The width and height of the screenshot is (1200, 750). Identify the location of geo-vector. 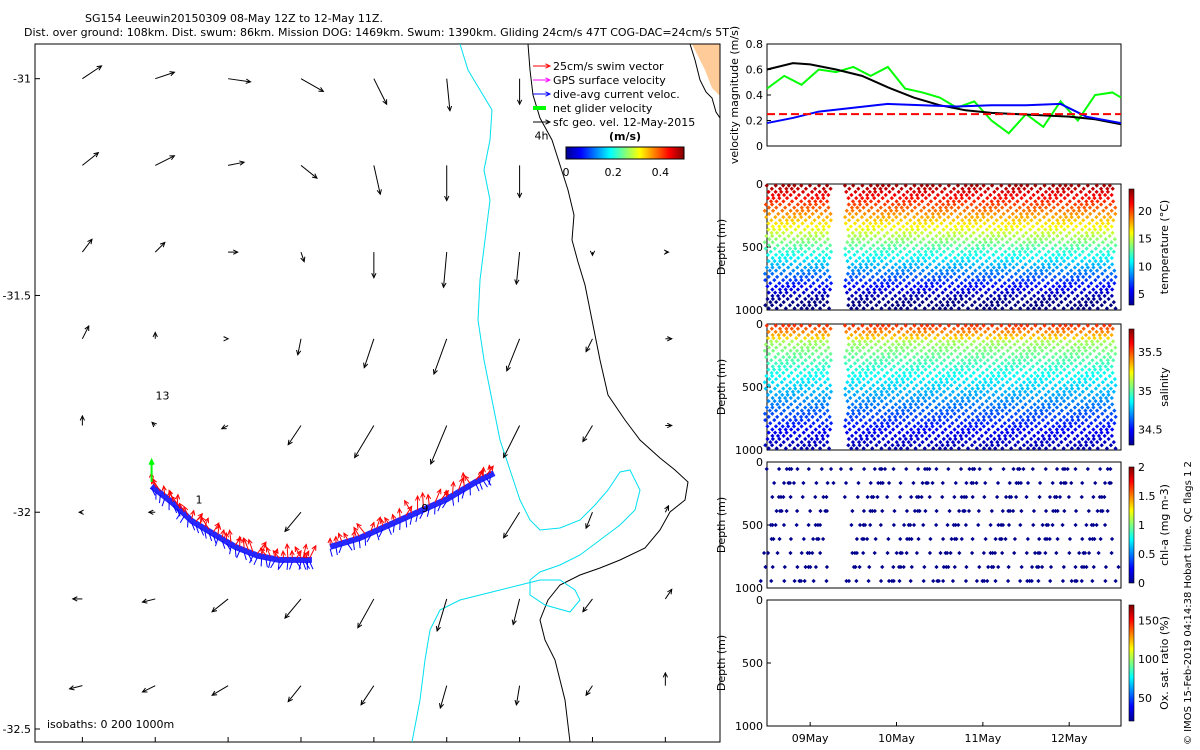
(587, 433).